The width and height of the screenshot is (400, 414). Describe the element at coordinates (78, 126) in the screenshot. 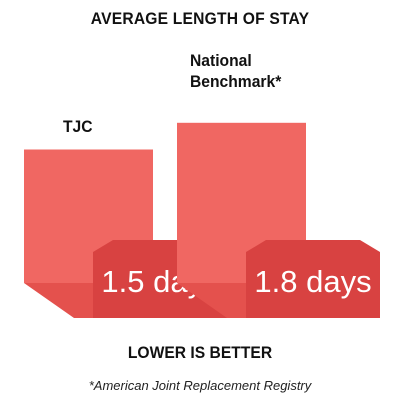

I see `category-label-tjc: TJC` at that location.